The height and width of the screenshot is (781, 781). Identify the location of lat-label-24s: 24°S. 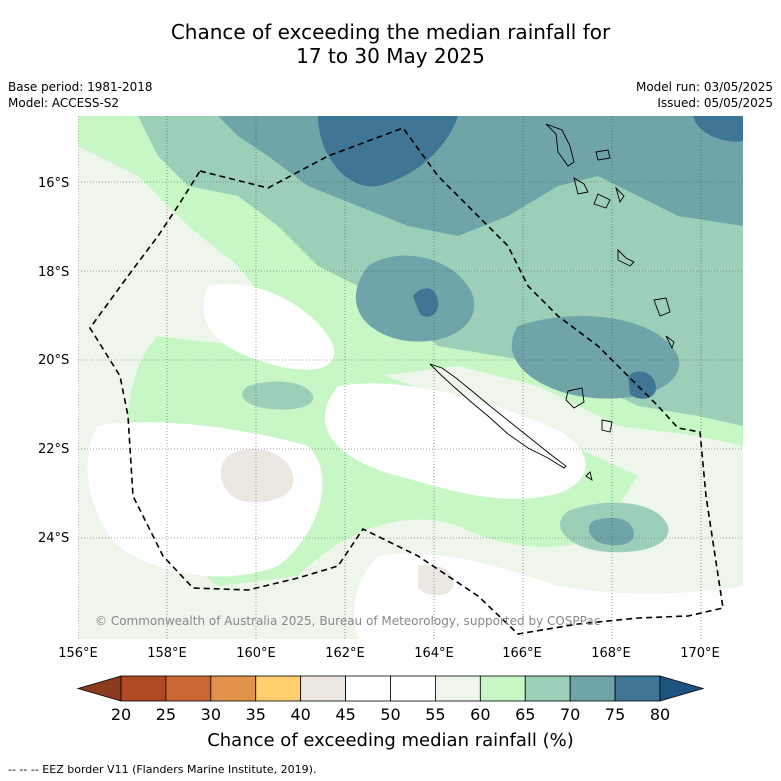
(54, 538).